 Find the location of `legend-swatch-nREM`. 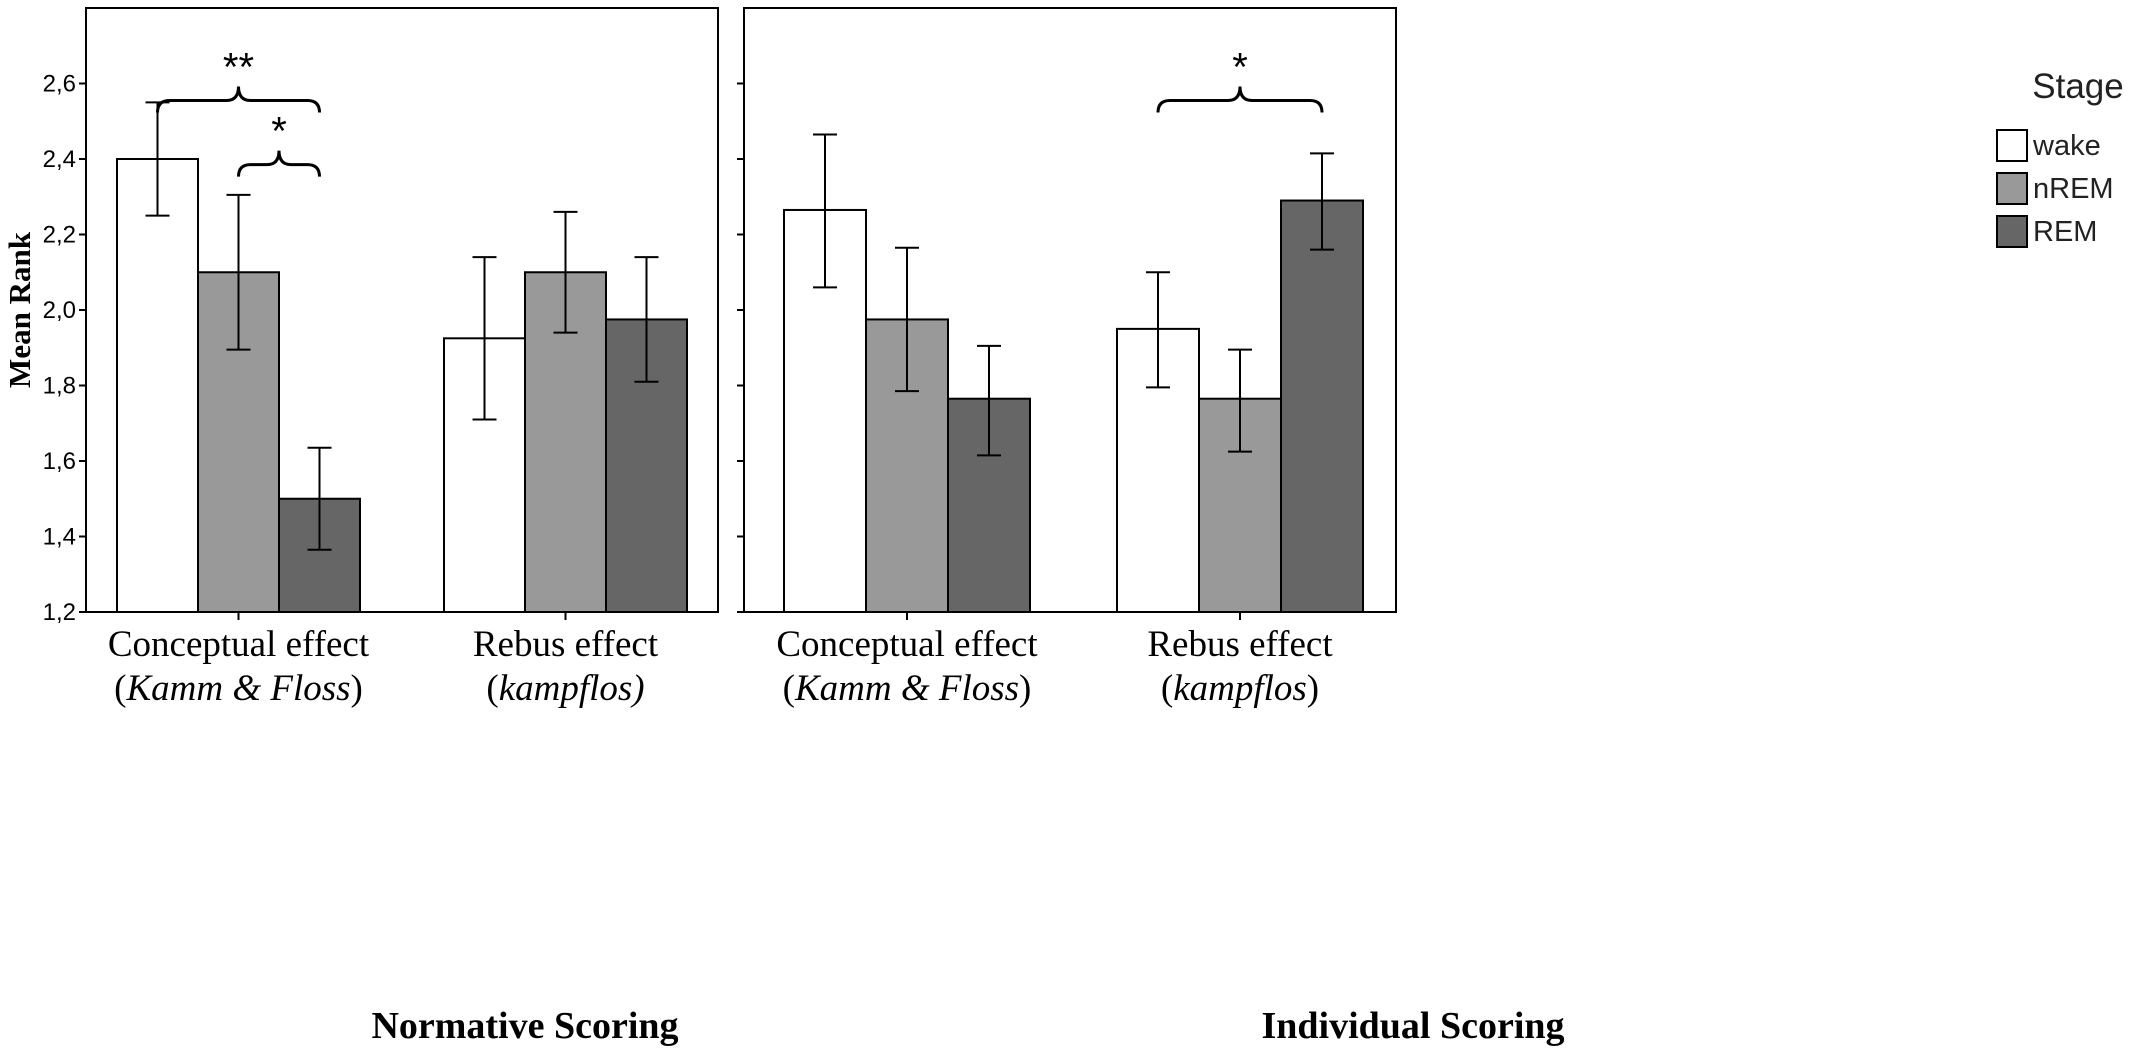

legend-swatch-nREM is located at coordinates (2012, 188).